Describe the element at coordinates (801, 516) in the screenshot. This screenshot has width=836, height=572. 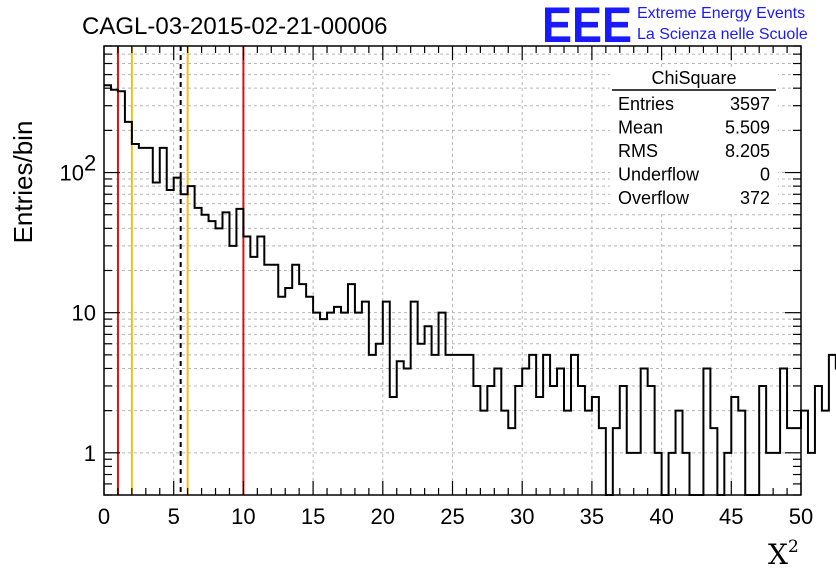
I see `x-tick-label: 50` at that location.